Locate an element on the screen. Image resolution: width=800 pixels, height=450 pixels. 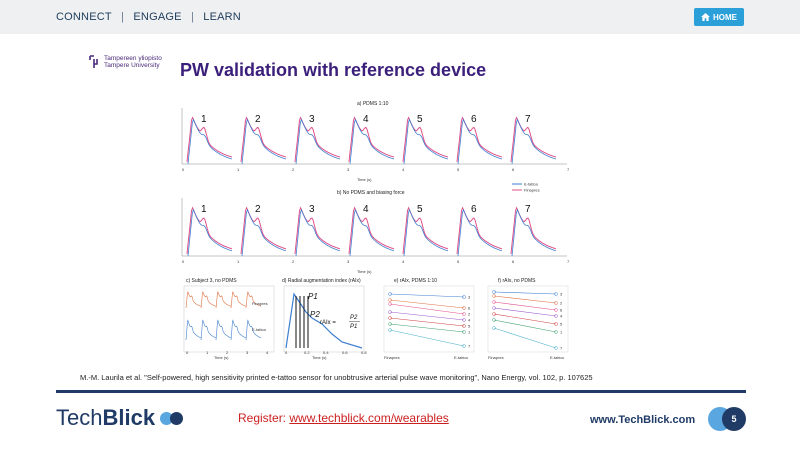
legend-finapres: Finapres is located at coordinates (532, 190).